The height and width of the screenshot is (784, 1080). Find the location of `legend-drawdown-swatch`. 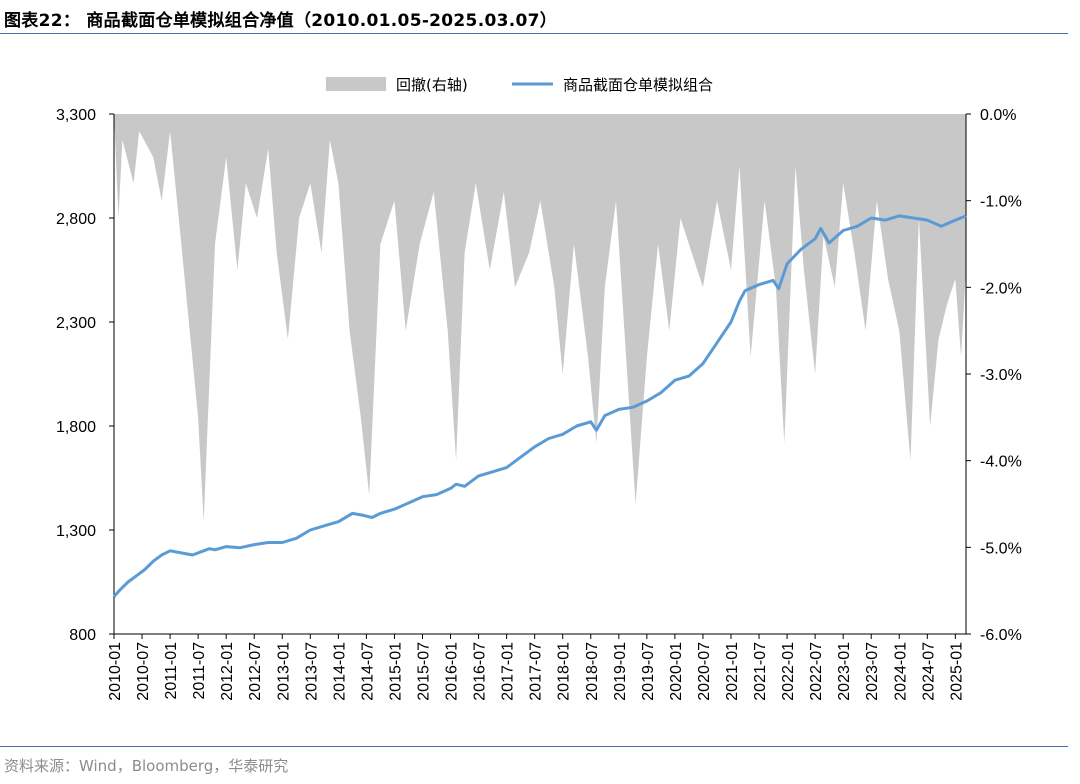

legend-drawdown-swatch is located at coordinates (356, 84).